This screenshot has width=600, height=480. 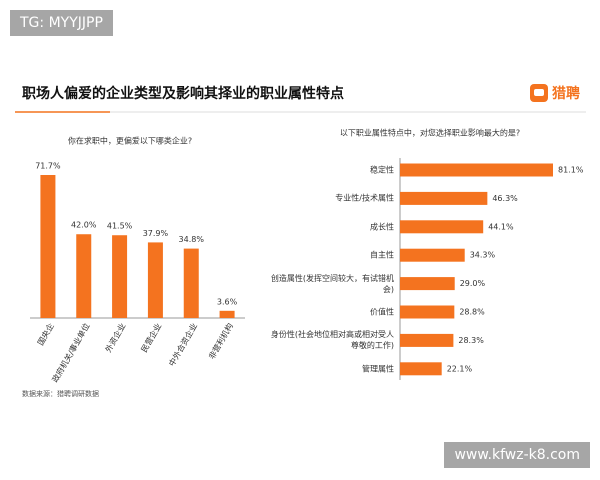 I want to click on value-label: 42.0%, so click(x=84, y=225).